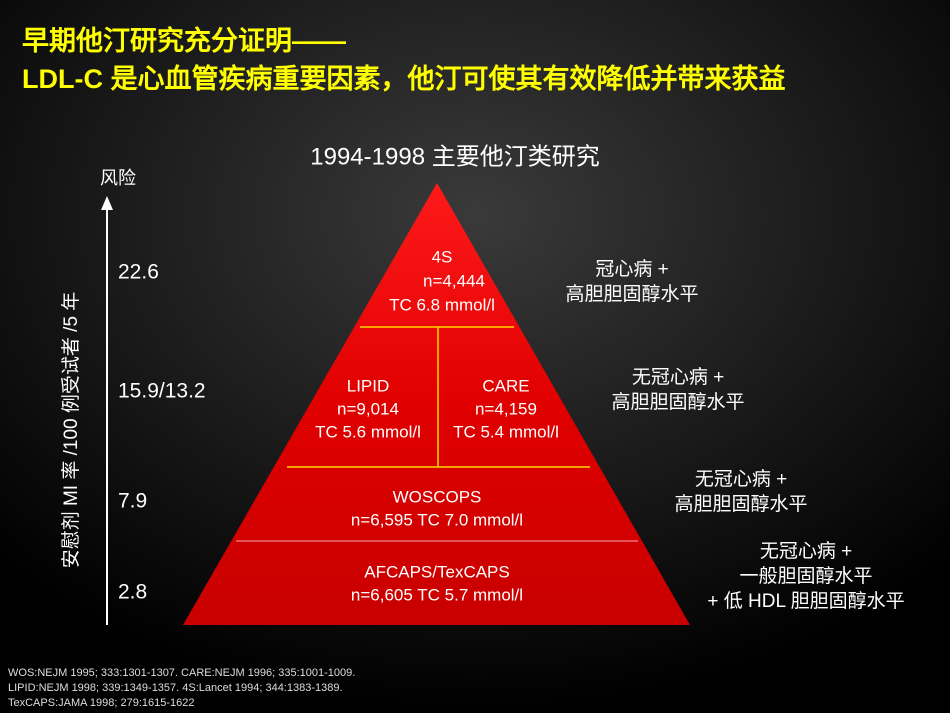 Image resolution: width=950 pixels, height=713 pixels. Describe the element at coordinates (101, 703) in the screenshot. I see `footnote: TexCAPS:JAMA 1998; 279:1615-1622` at that location.